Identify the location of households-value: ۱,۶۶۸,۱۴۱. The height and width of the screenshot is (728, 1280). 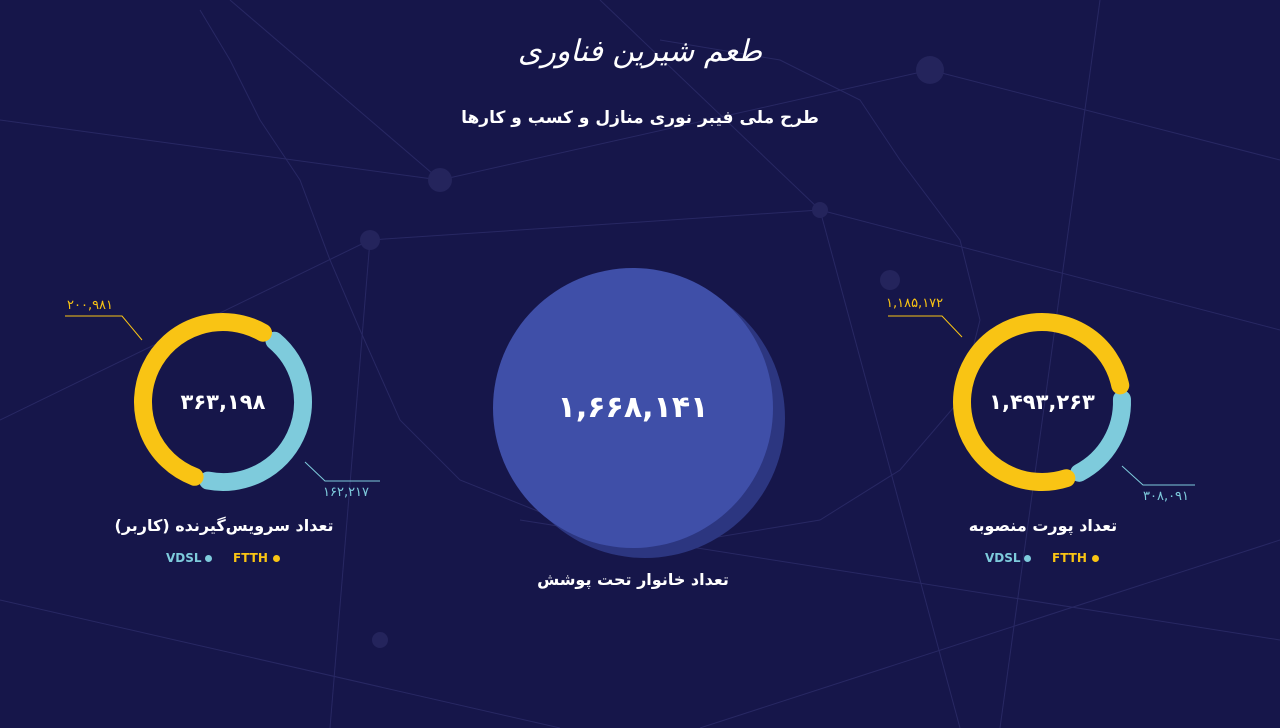
(633, 407).